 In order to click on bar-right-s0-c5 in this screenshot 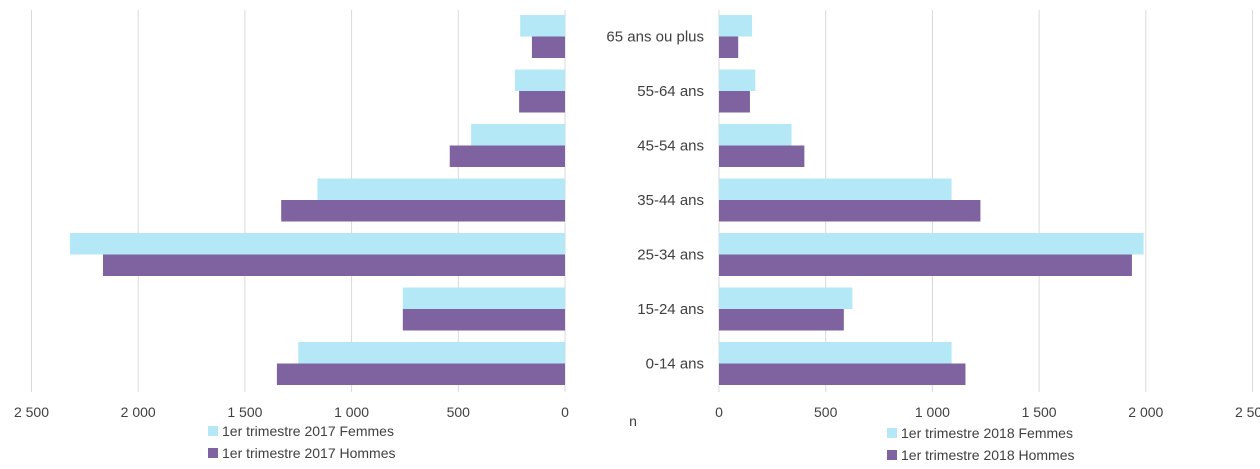, I will do `click(786, 298)`.